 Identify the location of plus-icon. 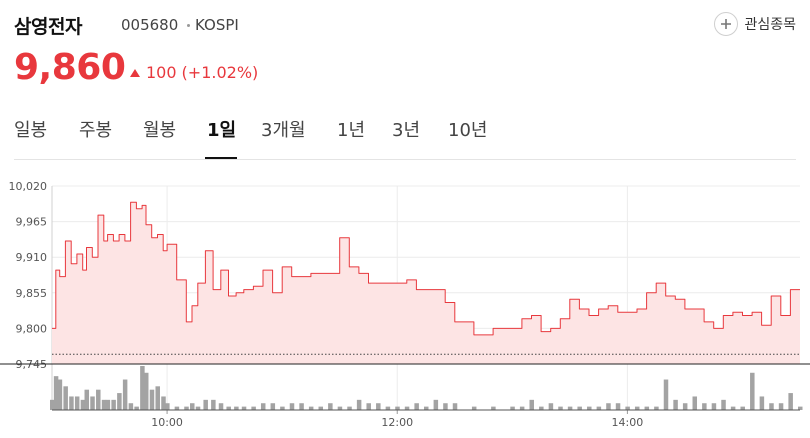
(726, 24).